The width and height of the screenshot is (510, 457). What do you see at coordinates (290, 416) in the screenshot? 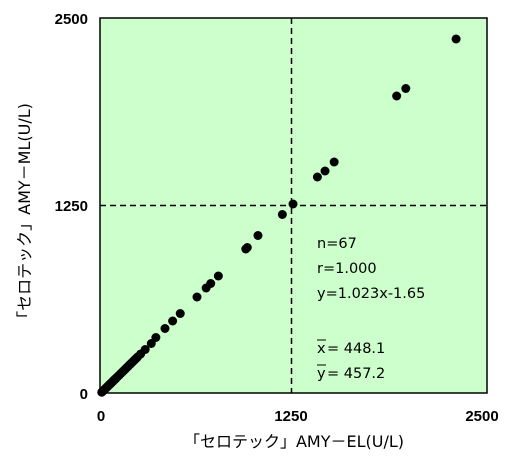
I see `x-tick-label-mid: 1250` at bounding box center [290, 416].